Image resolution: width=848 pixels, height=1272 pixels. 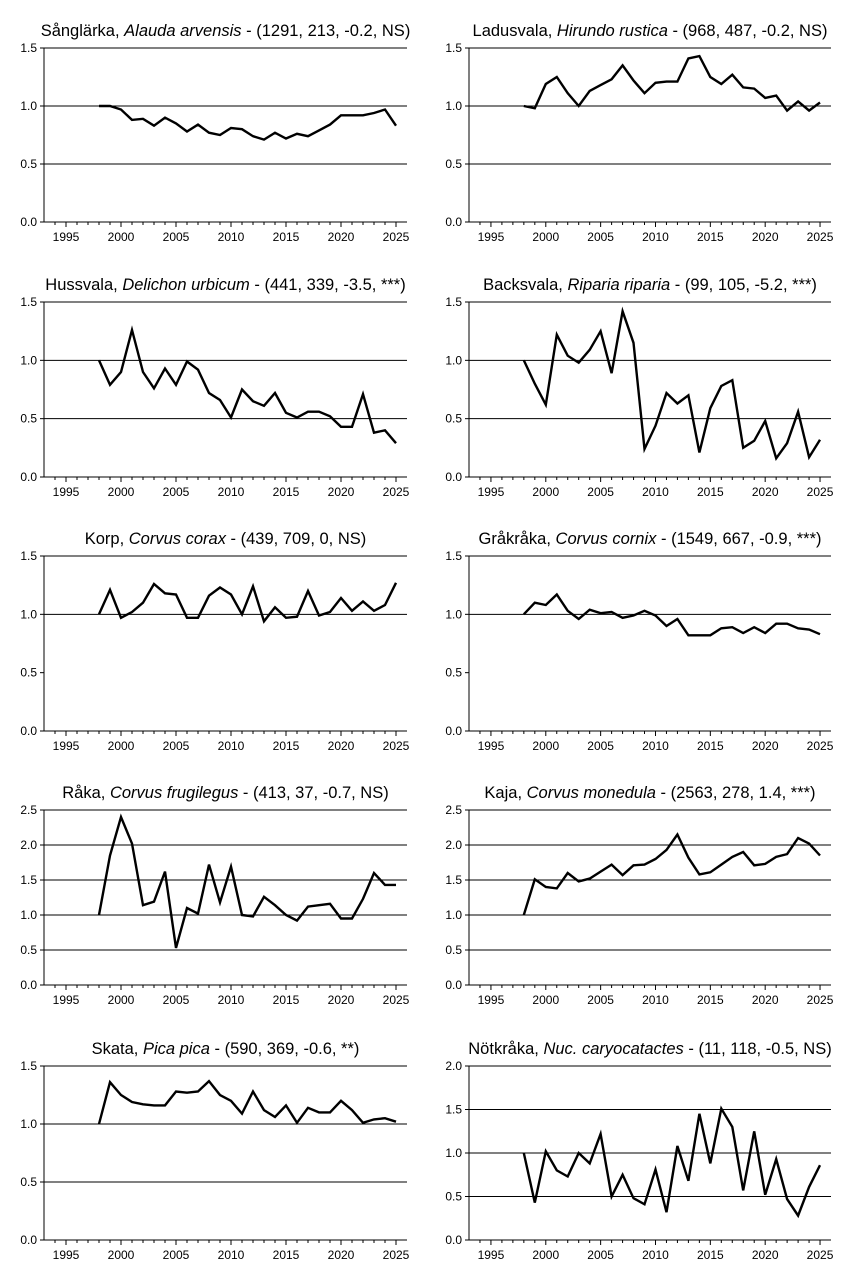 I want to click on species-name: Hussvala,, so click(x=83, y=285).